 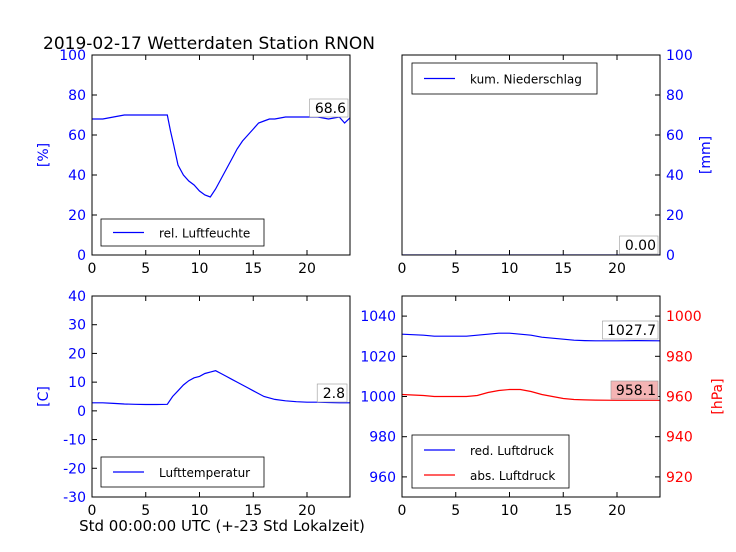 What do you see at coordinates (679, 478) in the screenshot?
I see `y-tick-label-right: 920` at bounding box center [679, 478].